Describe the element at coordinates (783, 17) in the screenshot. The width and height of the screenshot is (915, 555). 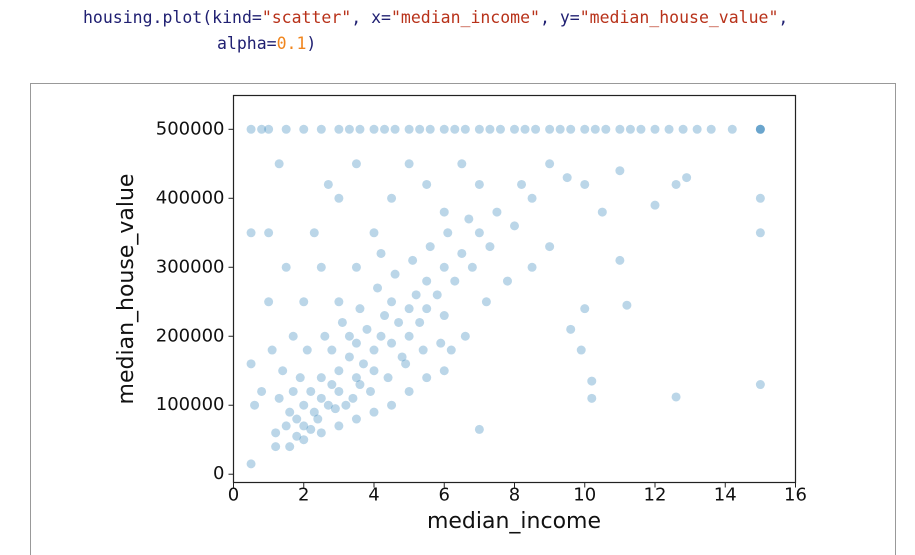
I see `code-token: ,` at that location.